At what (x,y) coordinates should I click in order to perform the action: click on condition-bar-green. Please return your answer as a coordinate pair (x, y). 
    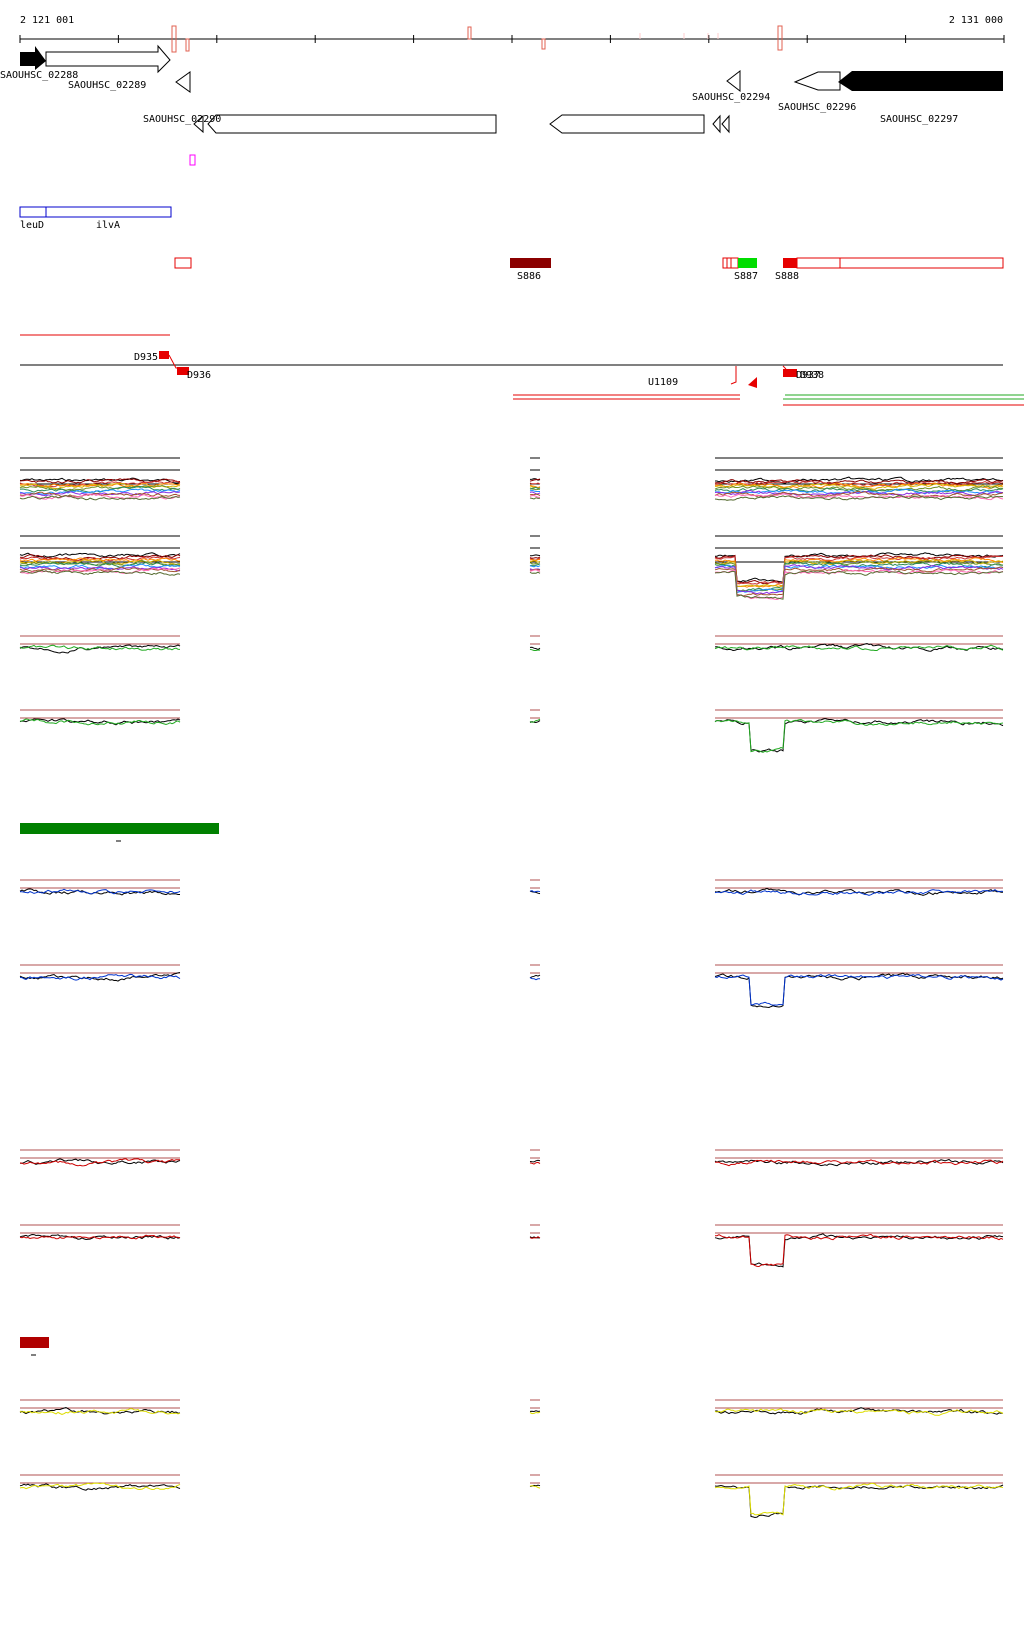
    Looking at the image, I should click on (119, 828).